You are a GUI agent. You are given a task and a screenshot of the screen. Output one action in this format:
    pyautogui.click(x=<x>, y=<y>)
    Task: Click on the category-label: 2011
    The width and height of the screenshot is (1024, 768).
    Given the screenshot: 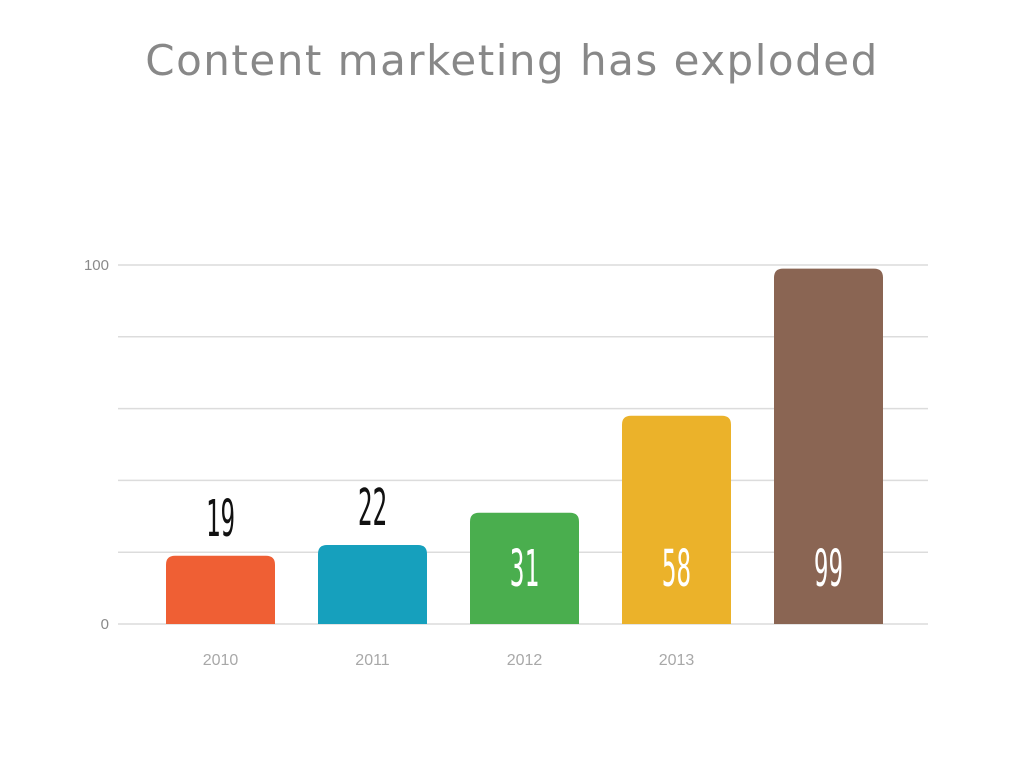 What is the action you would take?
    pyautogui.click(x=372, y=660)
    